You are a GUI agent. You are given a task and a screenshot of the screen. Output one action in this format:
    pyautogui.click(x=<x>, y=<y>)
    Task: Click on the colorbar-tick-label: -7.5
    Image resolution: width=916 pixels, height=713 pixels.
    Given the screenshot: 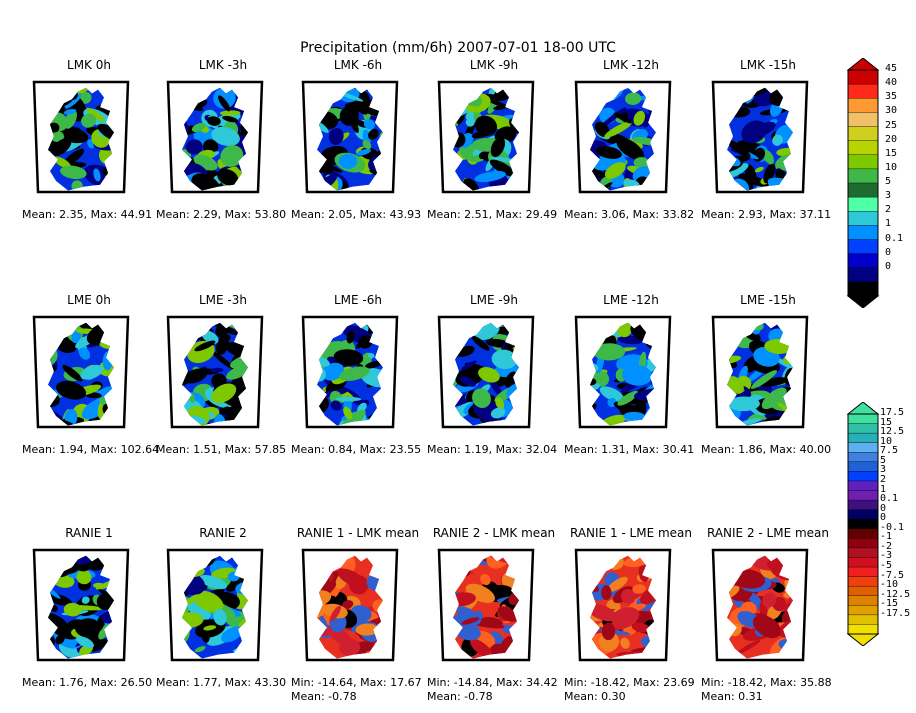 What is the action you would take?
    pyautogui.click(x=892, y=575)
    